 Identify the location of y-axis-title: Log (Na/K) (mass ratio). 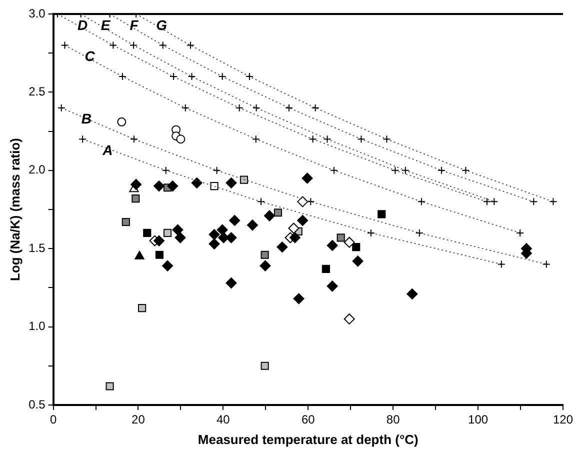
(14, 210).